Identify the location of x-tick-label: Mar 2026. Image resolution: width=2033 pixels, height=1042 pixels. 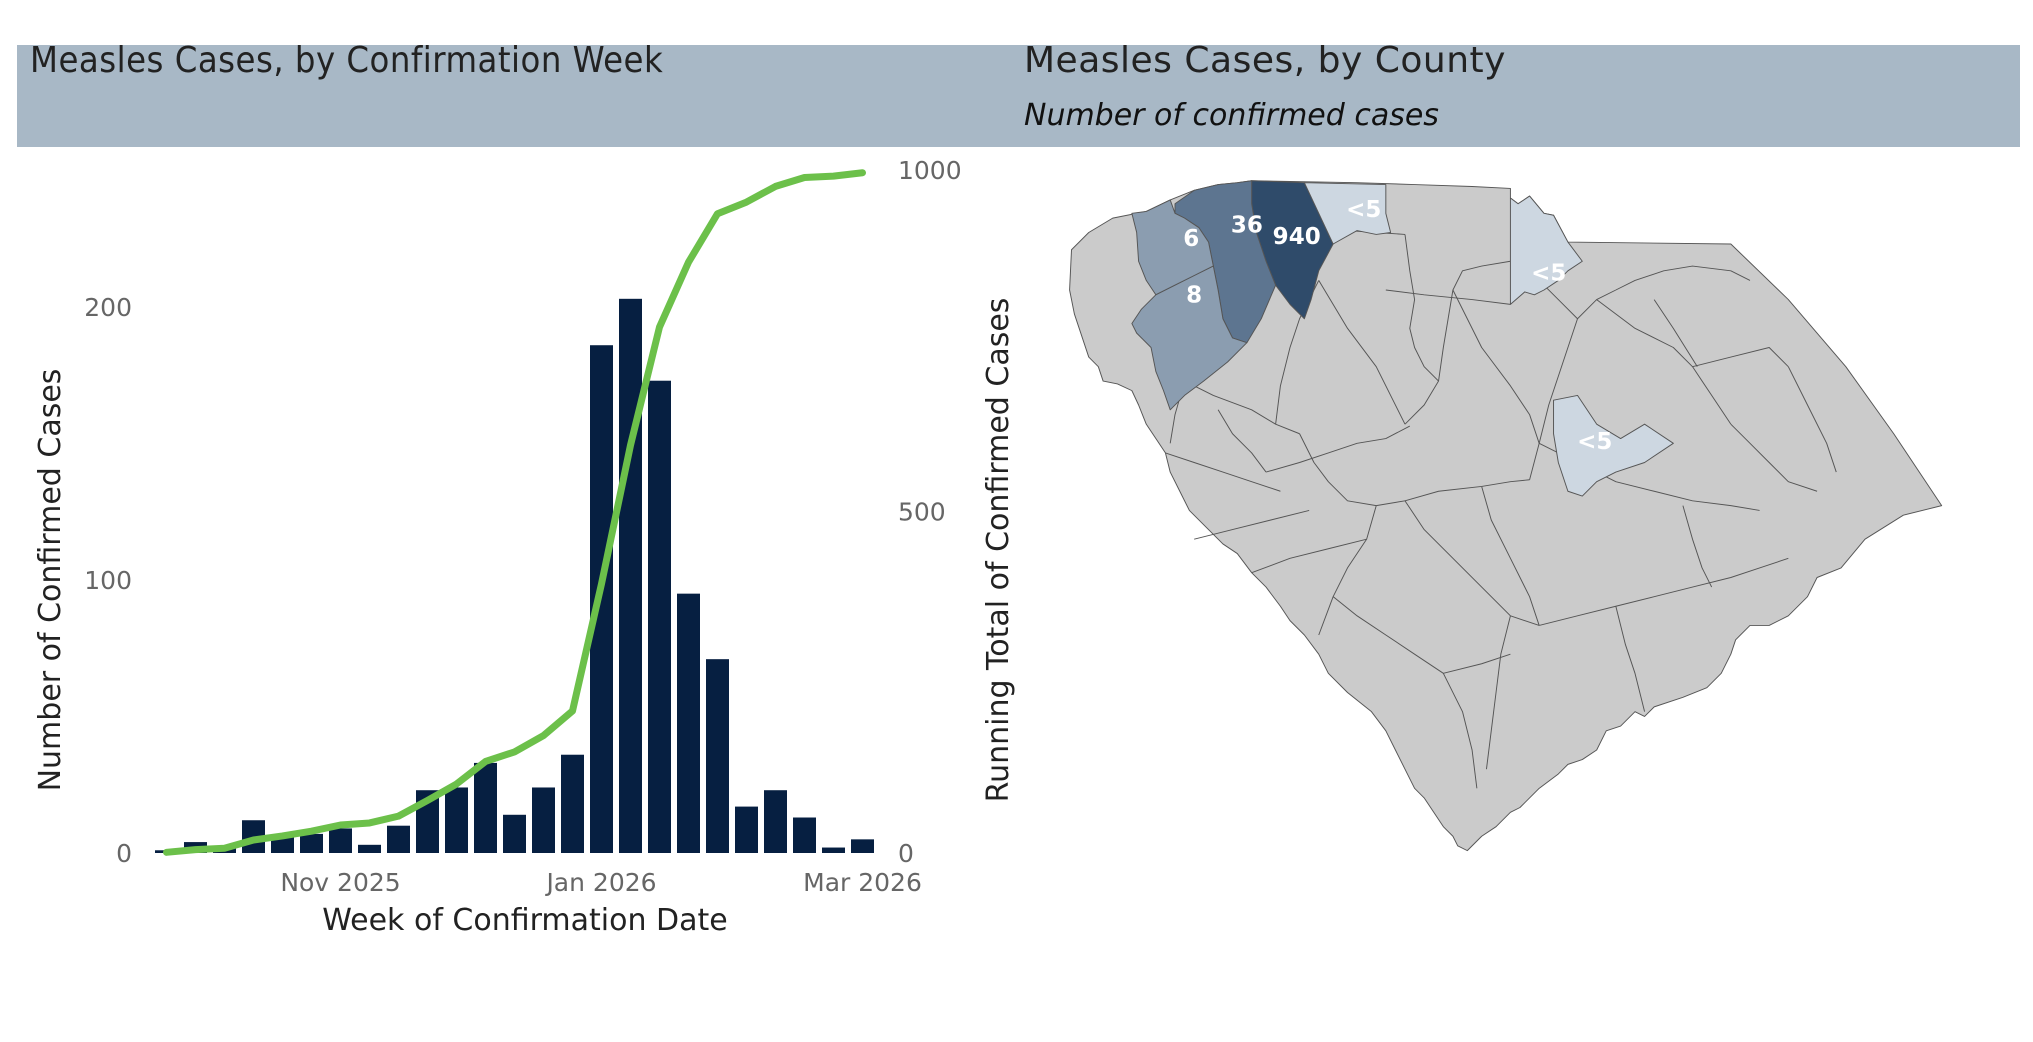
(862, 882).